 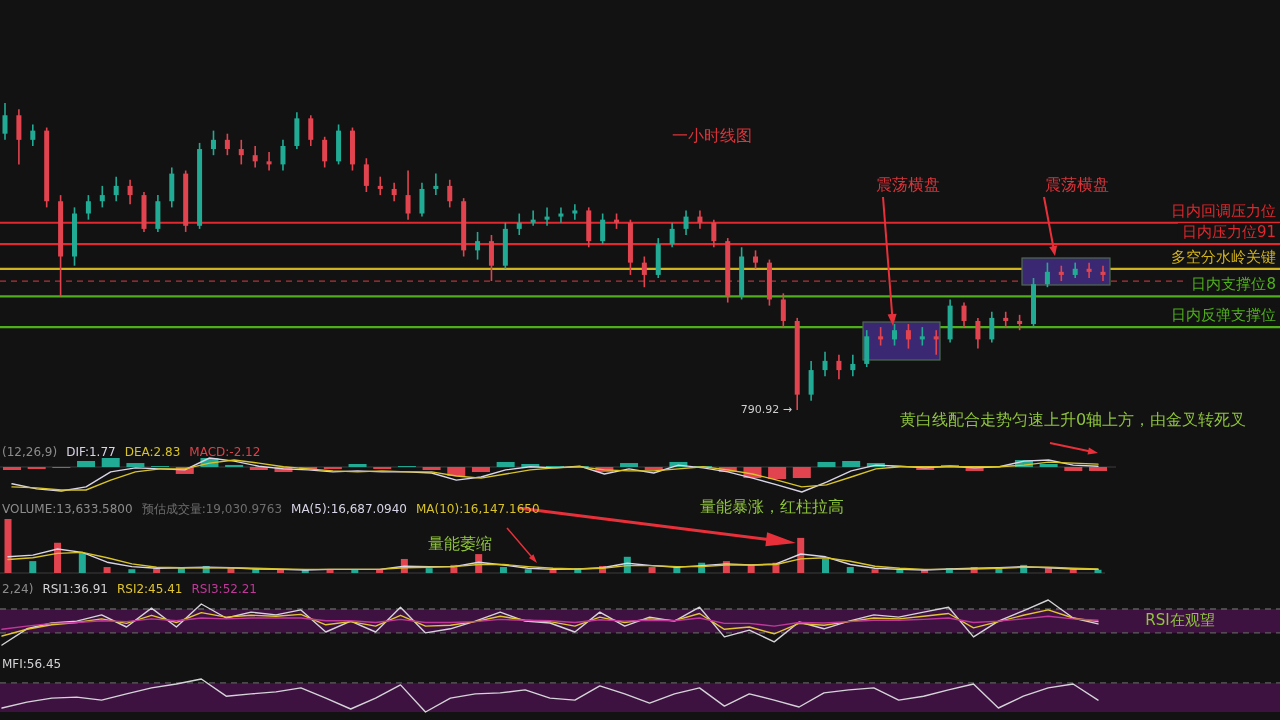 I want to click on legend: (12,26,9) DIF:1.77 DEA:2.83, so click(x=91, y=452).